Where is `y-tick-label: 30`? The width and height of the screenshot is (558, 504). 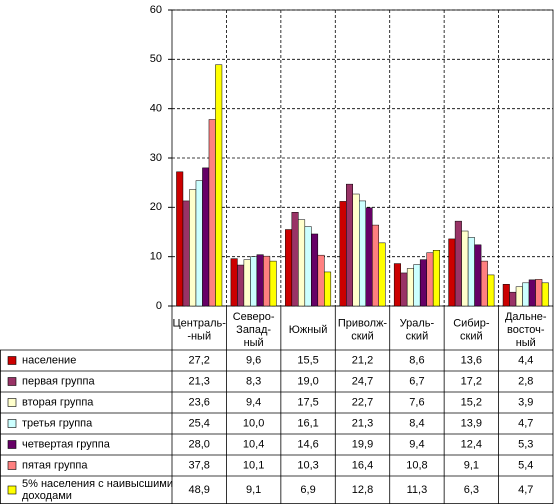 y-tick-label: 30 is located at coordinates (156, 158).